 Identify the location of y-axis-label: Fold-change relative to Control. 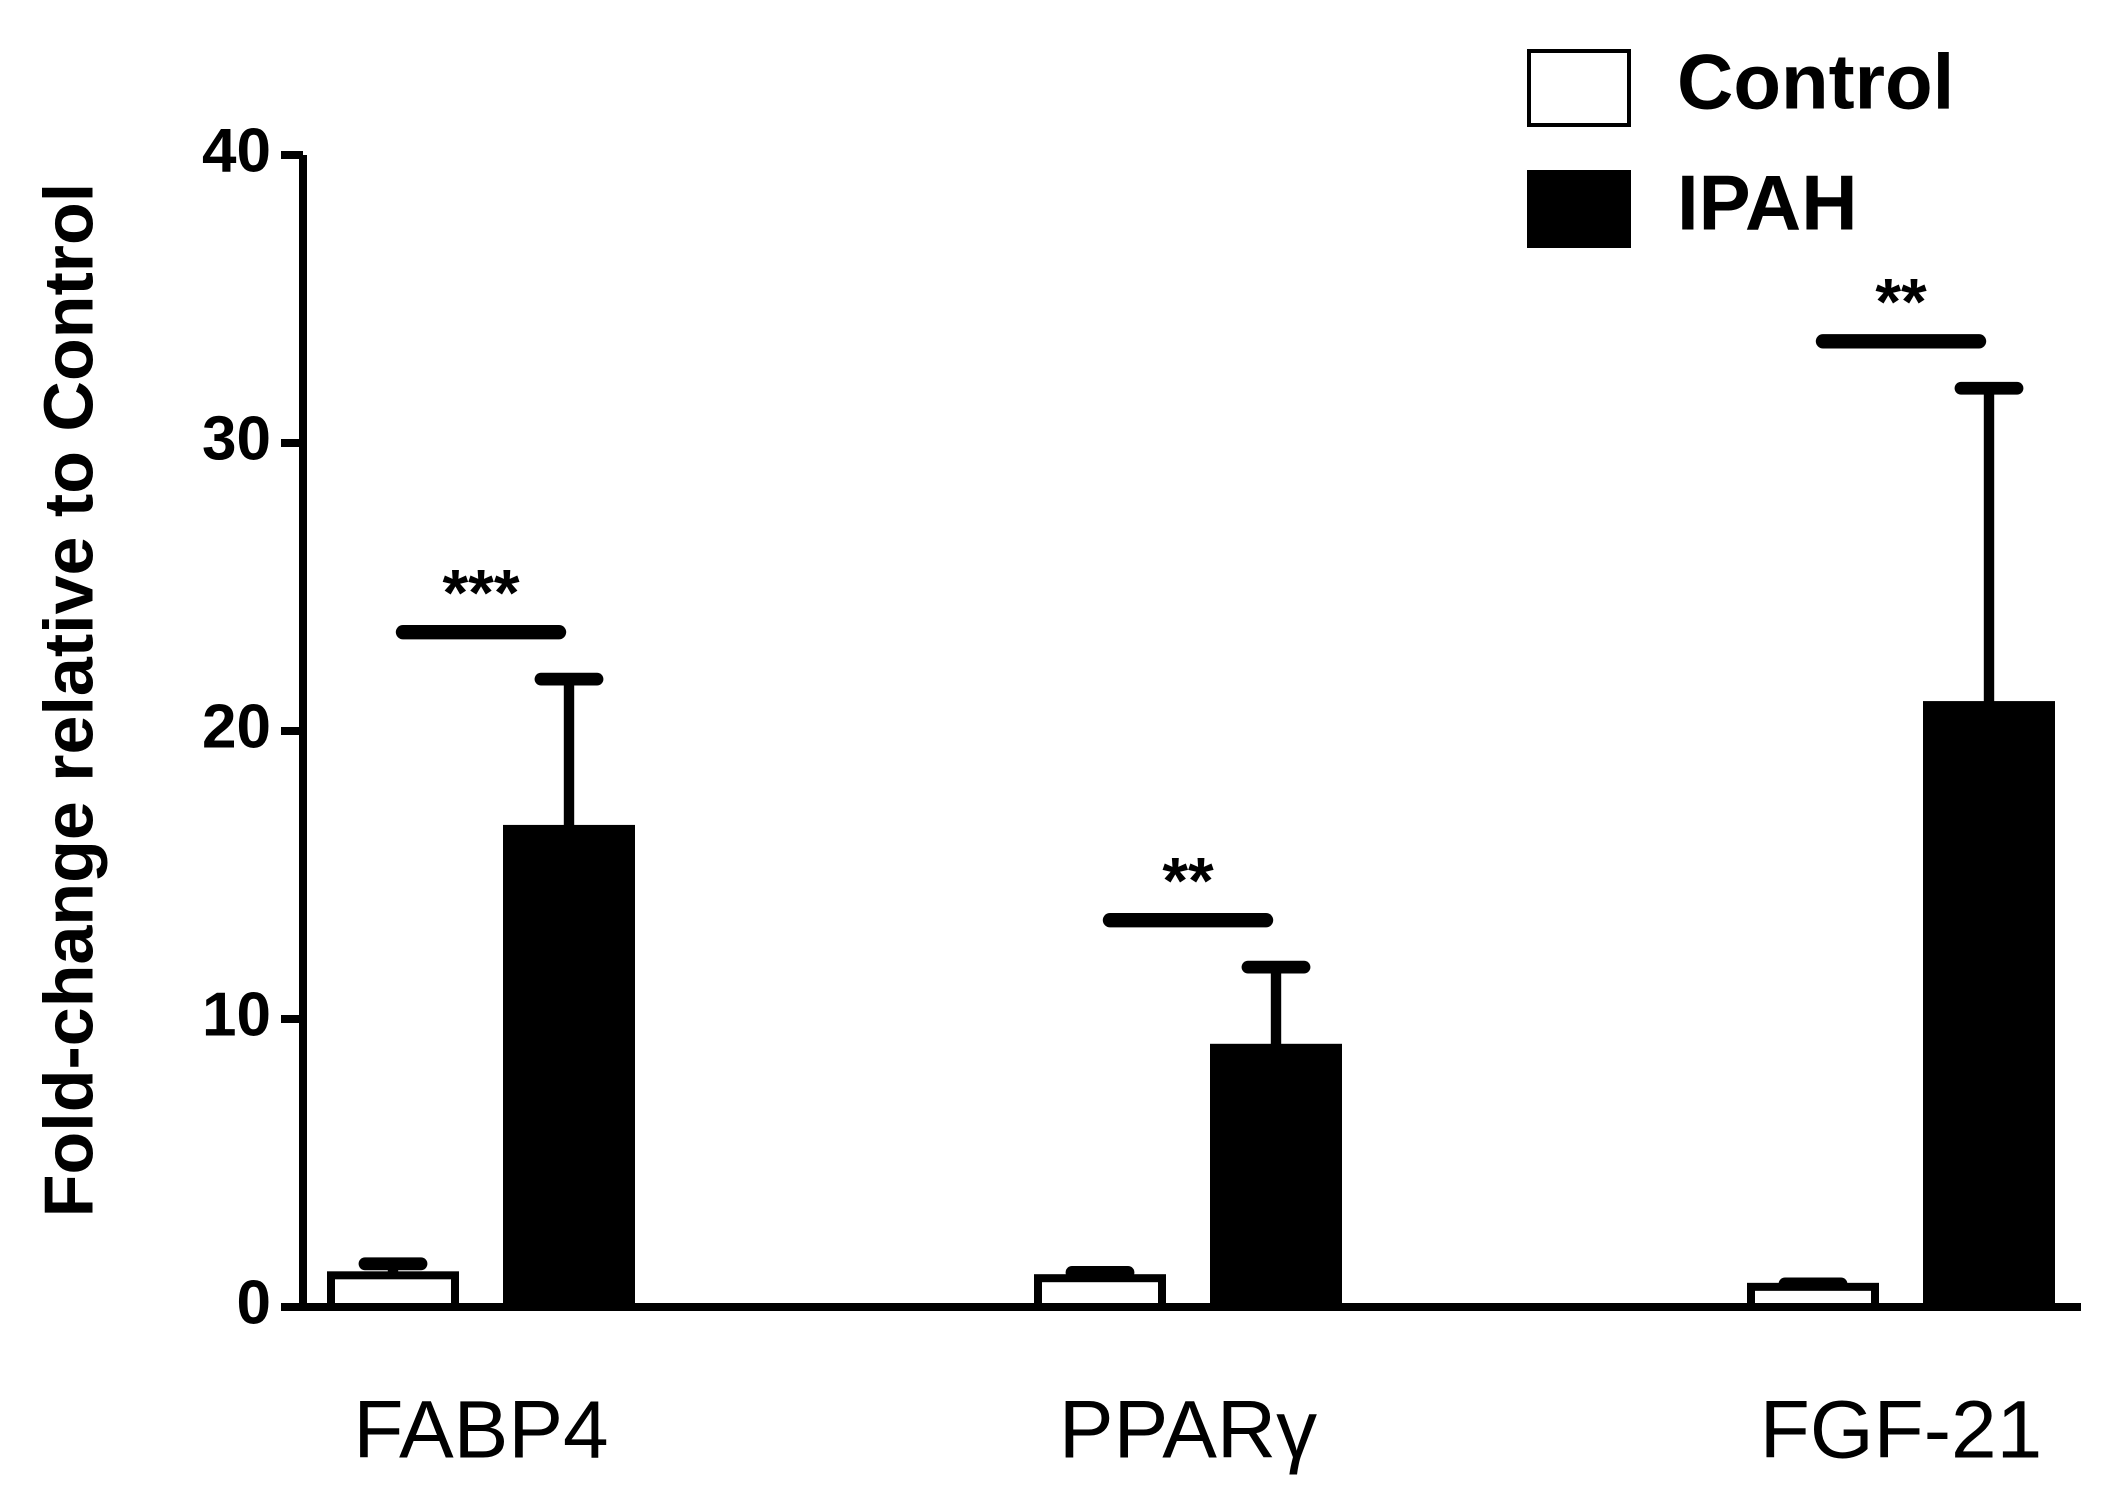
(68, 700).